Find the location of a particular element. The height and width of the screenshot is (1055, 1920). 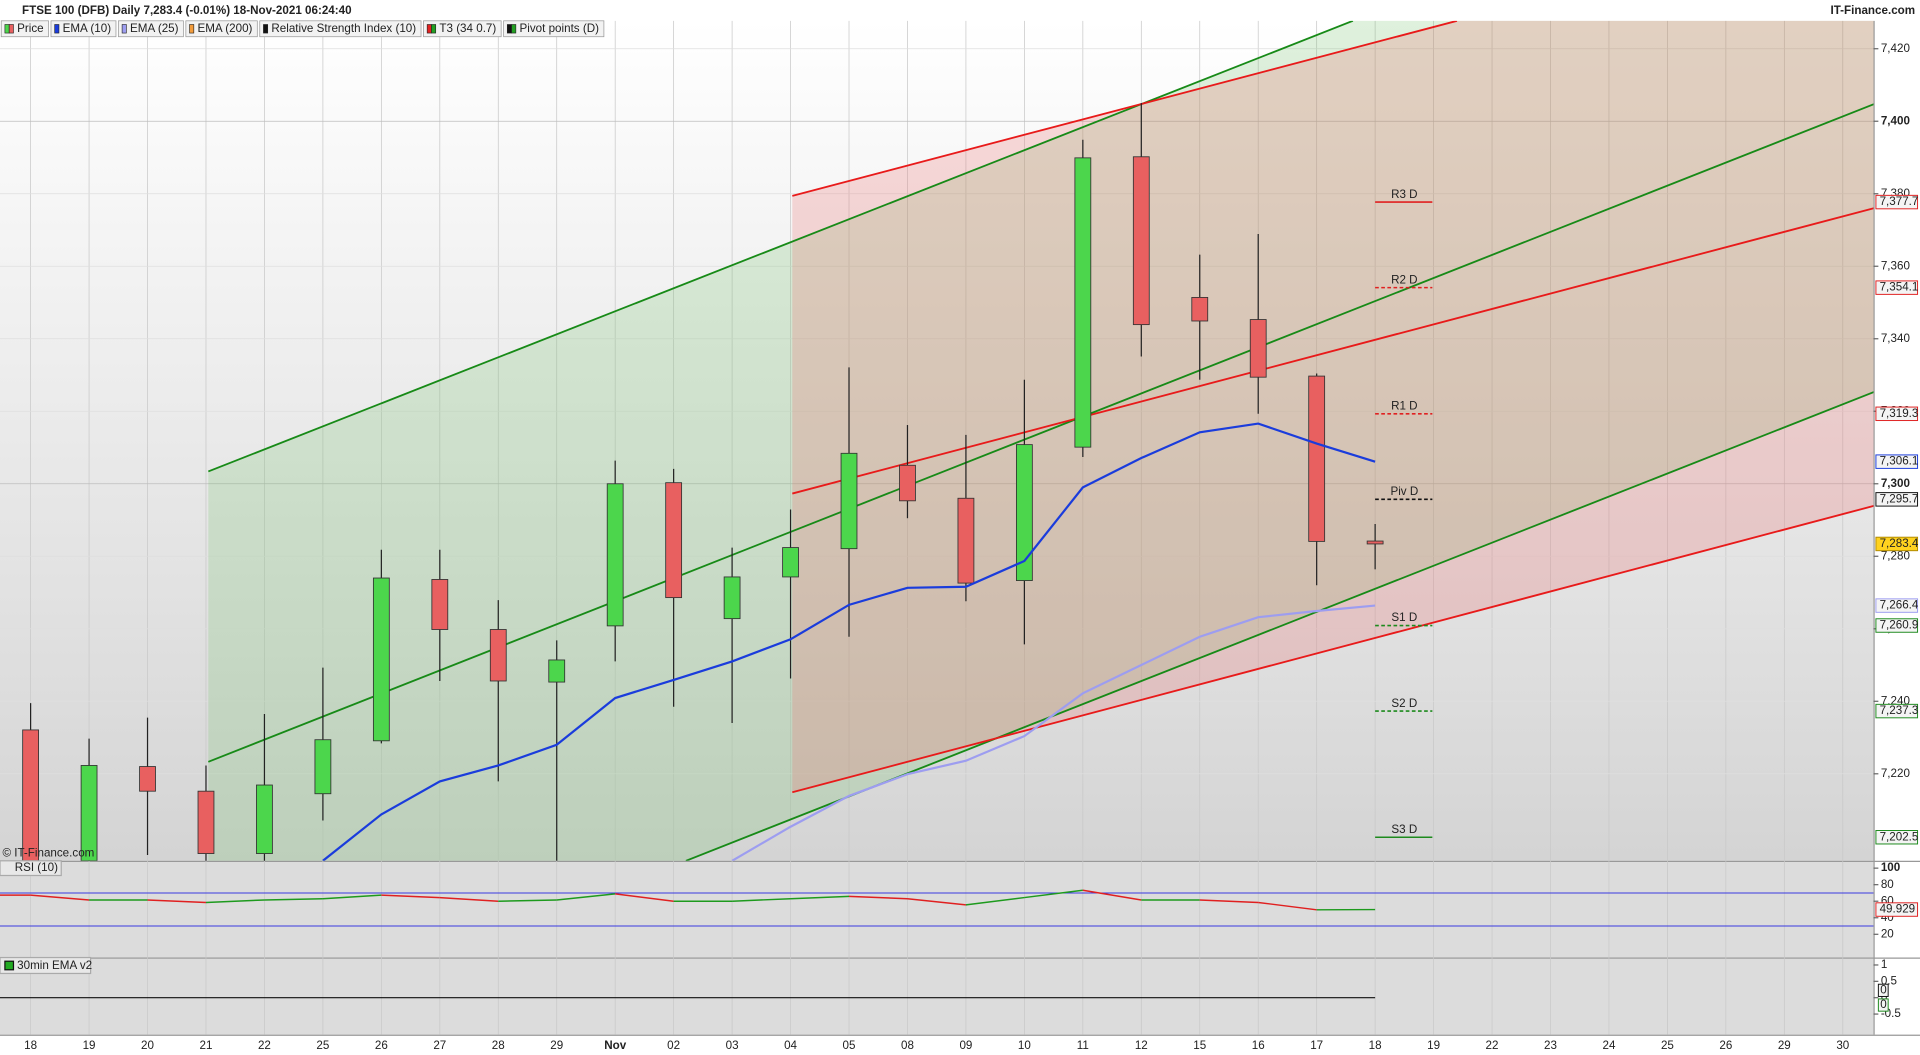

x-tick-label: 22 is located at coordinates (1492, 1045).